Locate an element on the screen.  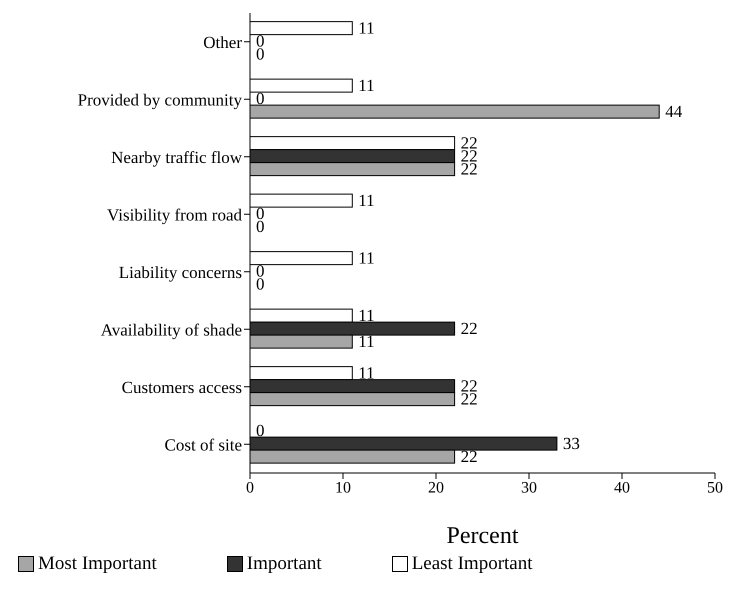
y-tick-label: Nearby traffic flow is located at coordinates (177, 157).